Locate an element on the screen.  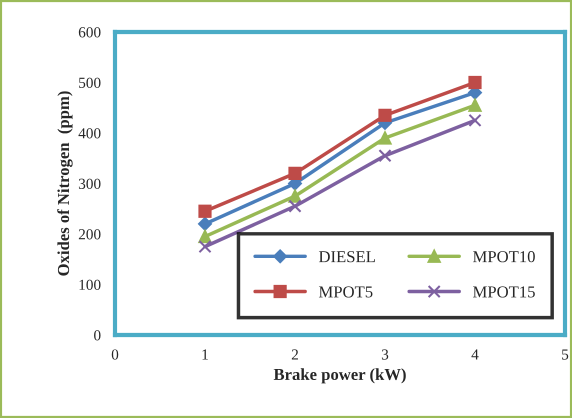
y-tick-label: 300 is located at coordinates (89, 183).